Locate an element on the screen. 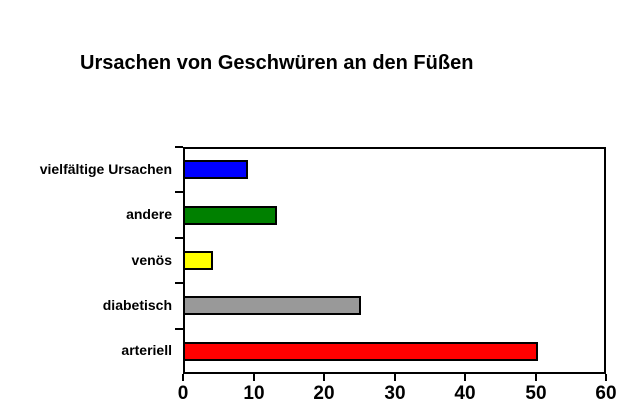 This screenshot has height=420, width=628. category-label: diabetisch is located at coordinates (137, 305).